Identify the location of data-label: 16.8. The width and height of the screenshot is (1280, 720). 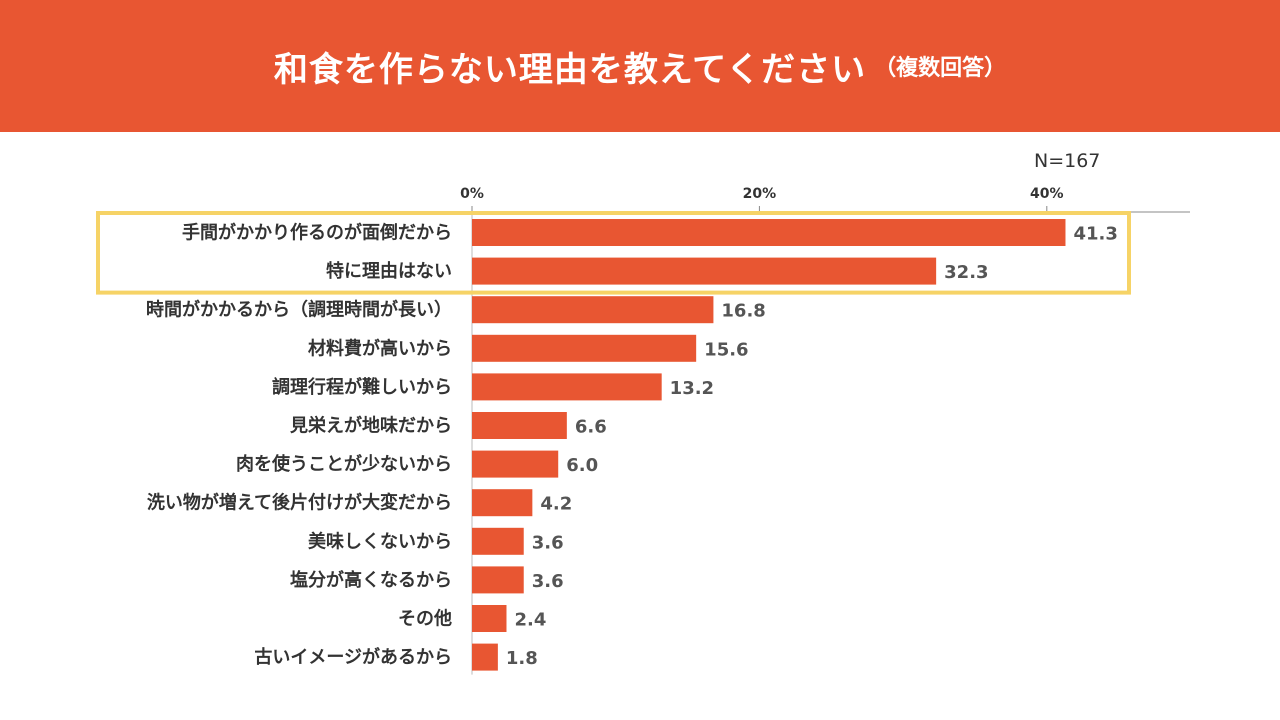
(743, 311).